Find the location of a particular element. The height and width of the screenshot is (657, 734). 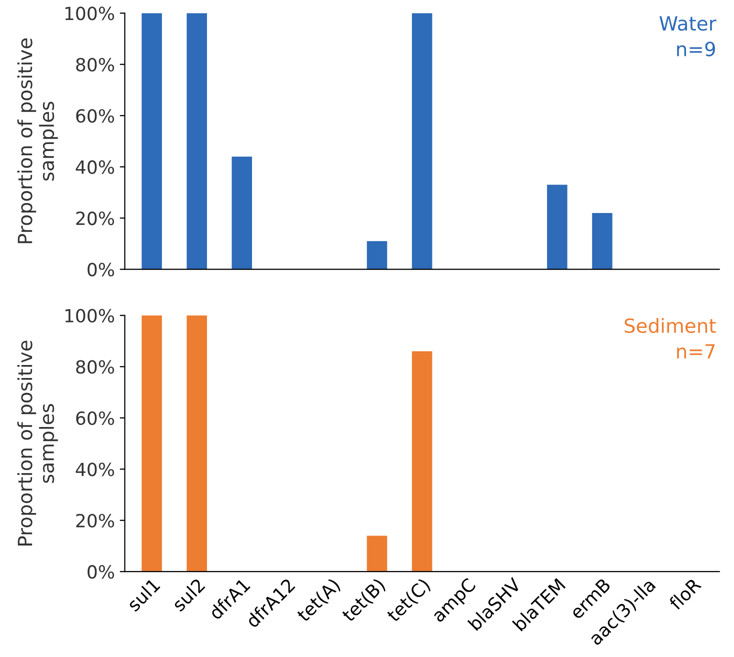

annotation: Water is located at coordinates (688, 23).